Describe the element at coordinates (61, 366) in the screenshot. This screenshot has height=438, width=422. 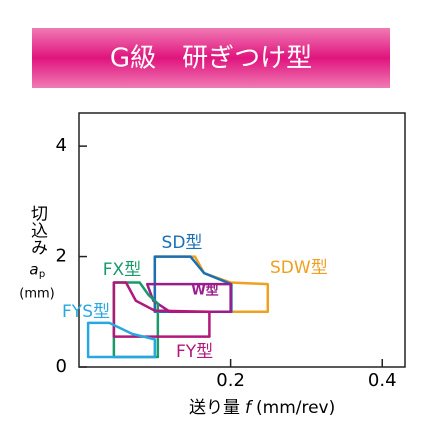
I see `y-tick-label: 0` at that location.